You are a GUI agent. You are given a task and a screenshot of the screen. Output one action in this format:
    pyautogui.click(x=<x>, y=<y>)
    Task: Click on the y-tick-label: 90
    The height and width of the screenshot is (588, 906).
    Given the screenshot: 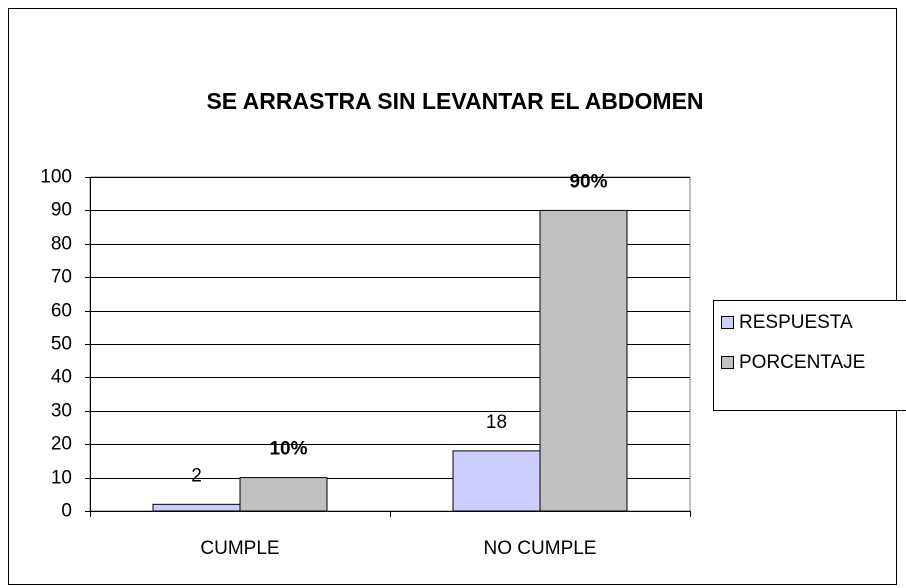 What is the action you would take?
    pyautogui.click(x=61, y=210)
    